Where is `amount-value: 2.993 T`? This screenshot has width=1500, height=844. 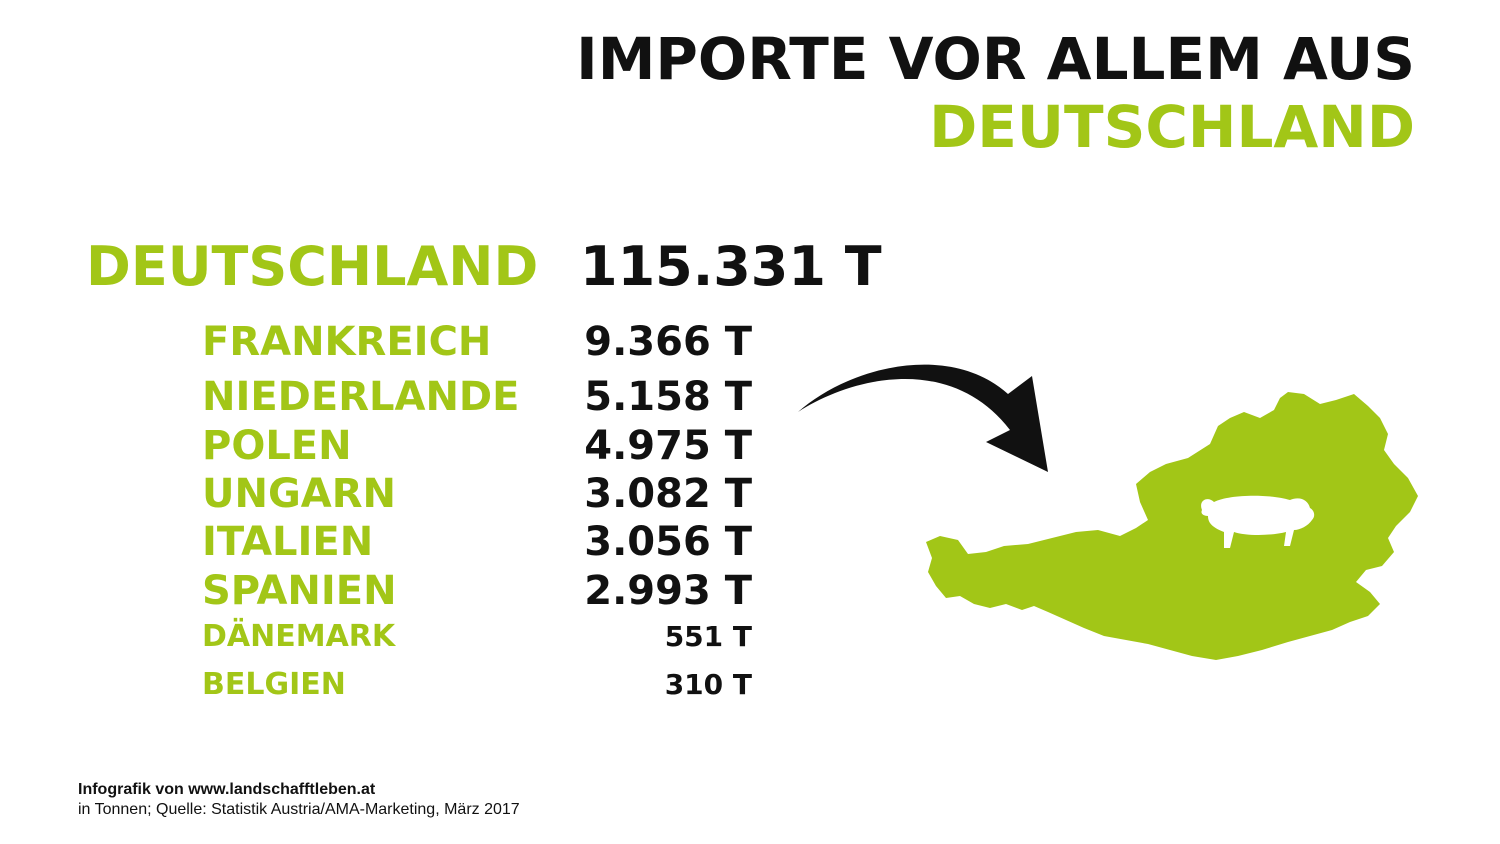 amount-value: 2.993 T is located at coordinates (668, 591).